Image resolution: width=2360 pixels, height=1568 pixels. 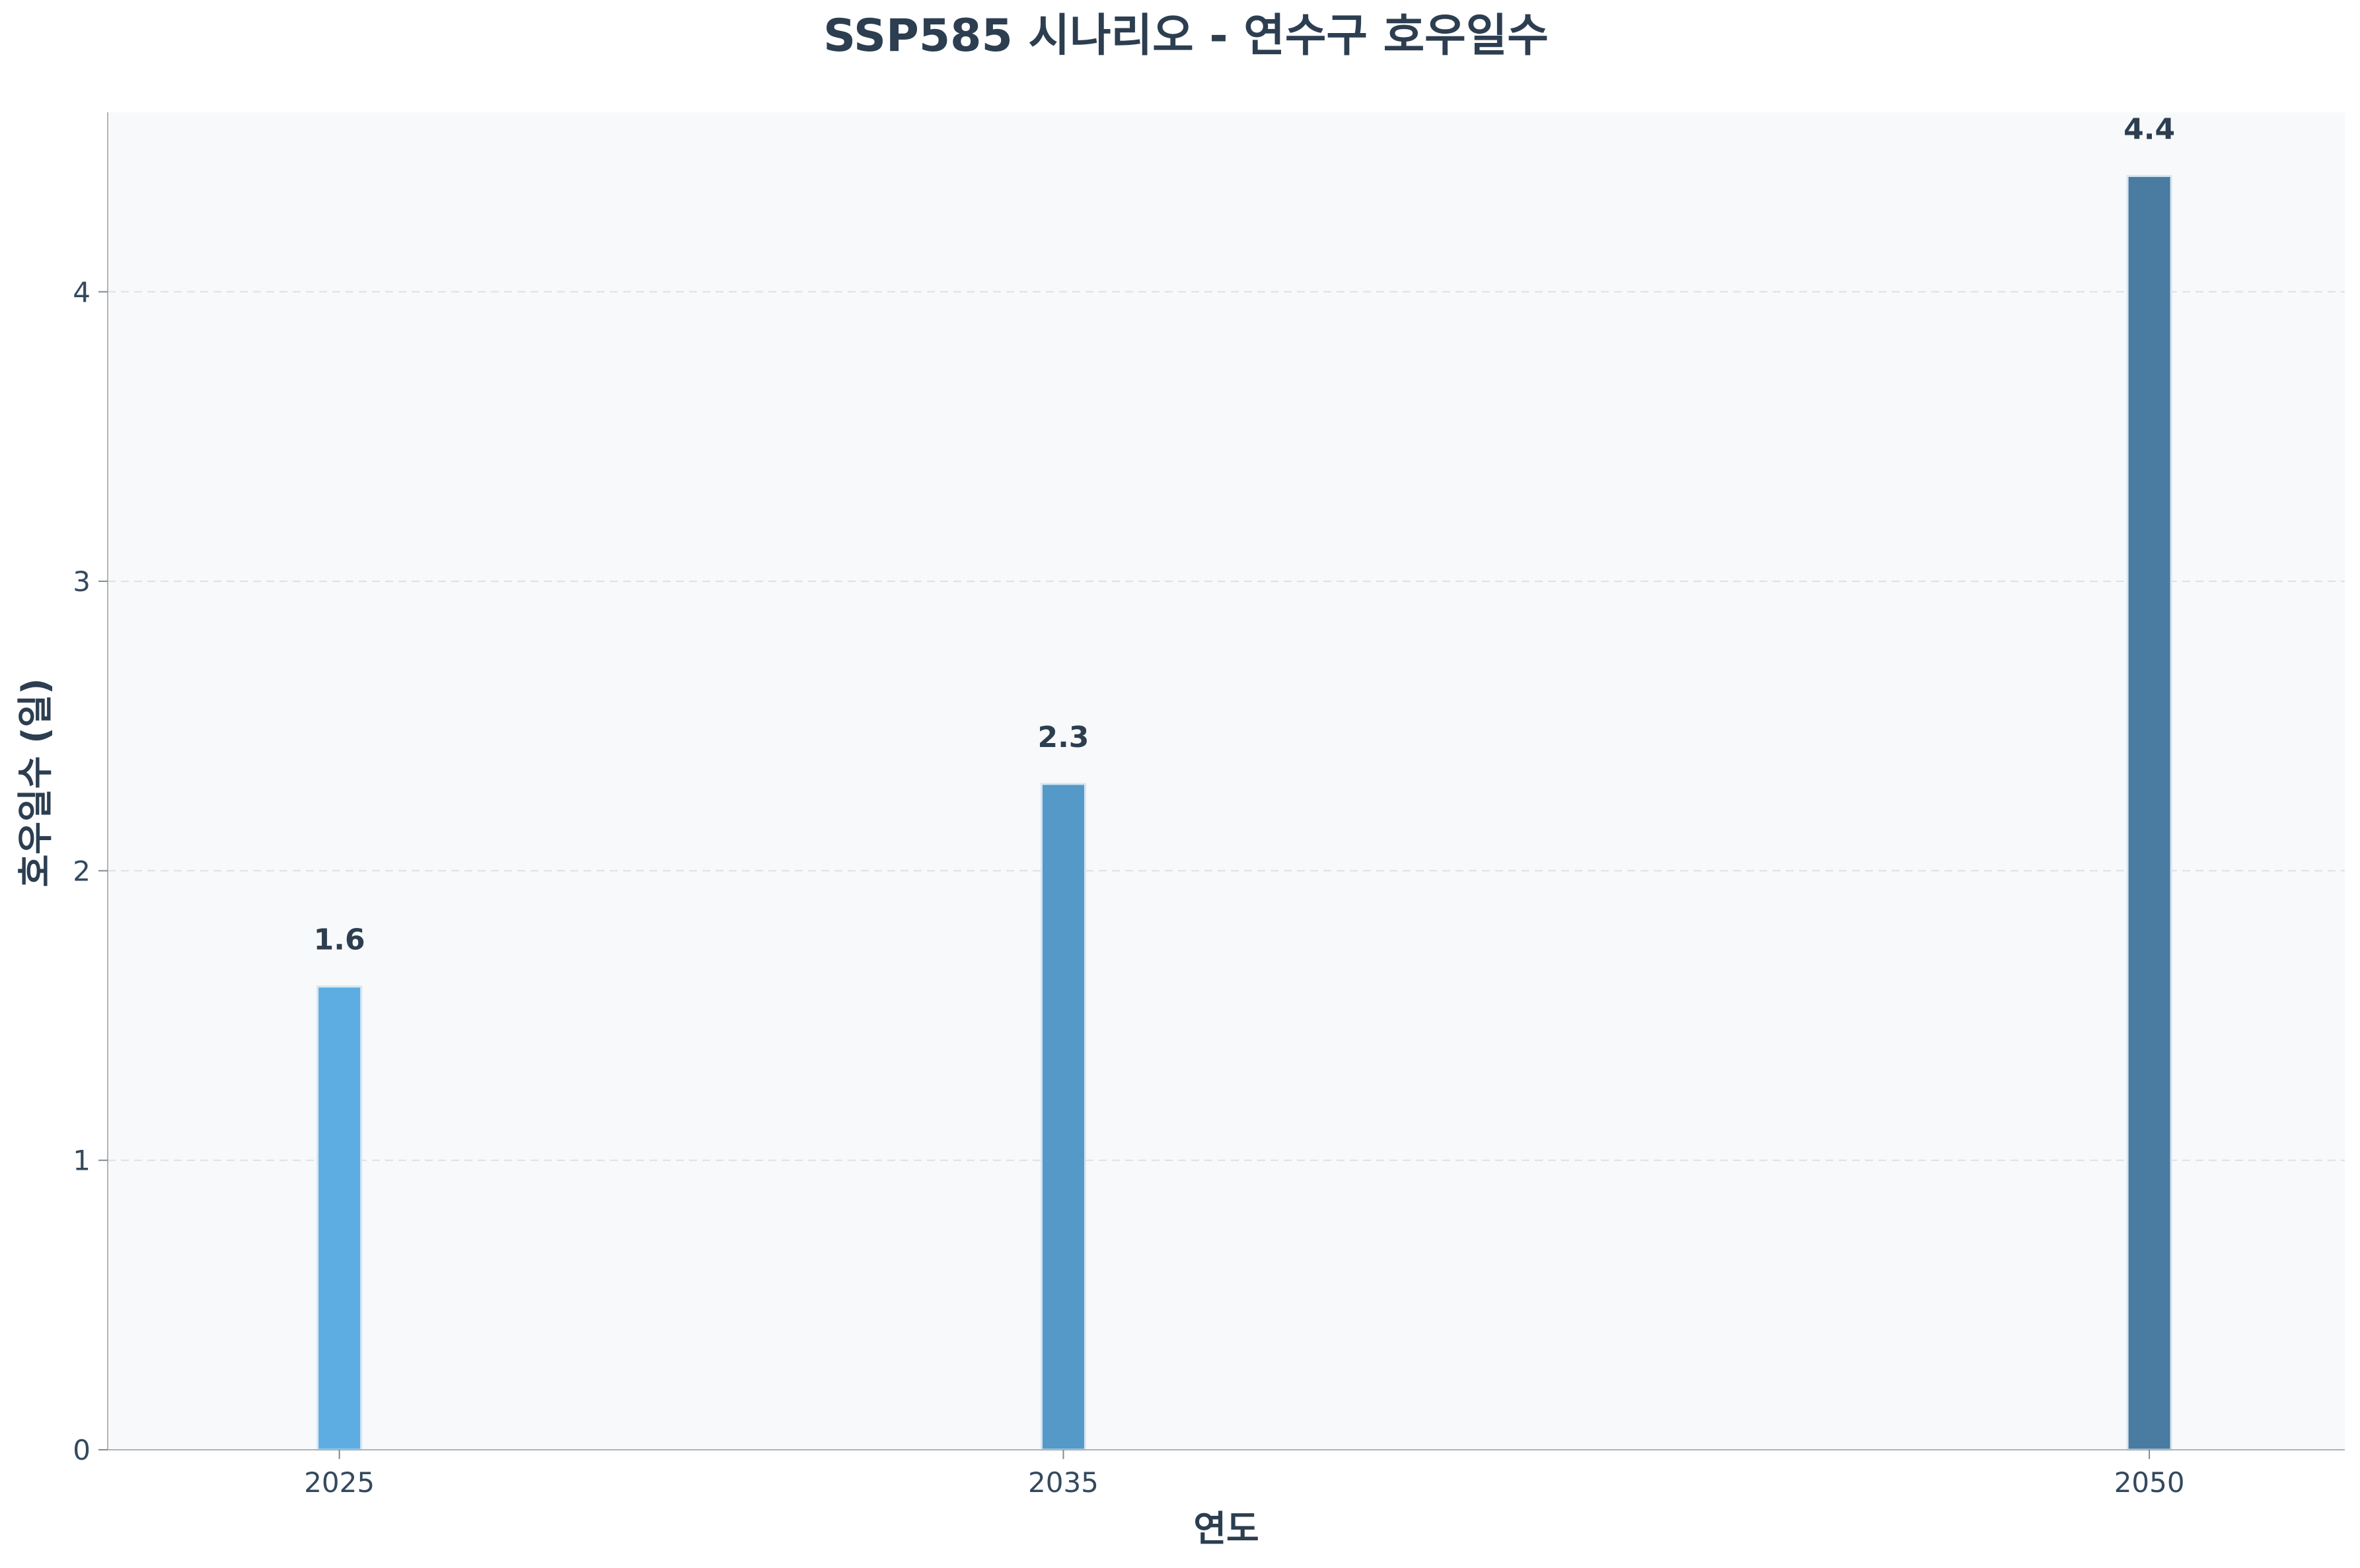 What do you see at coordinates (82, 1450) in the screenshot?
I see `y-tick-label: 0` at bounding box center [82, 1450].